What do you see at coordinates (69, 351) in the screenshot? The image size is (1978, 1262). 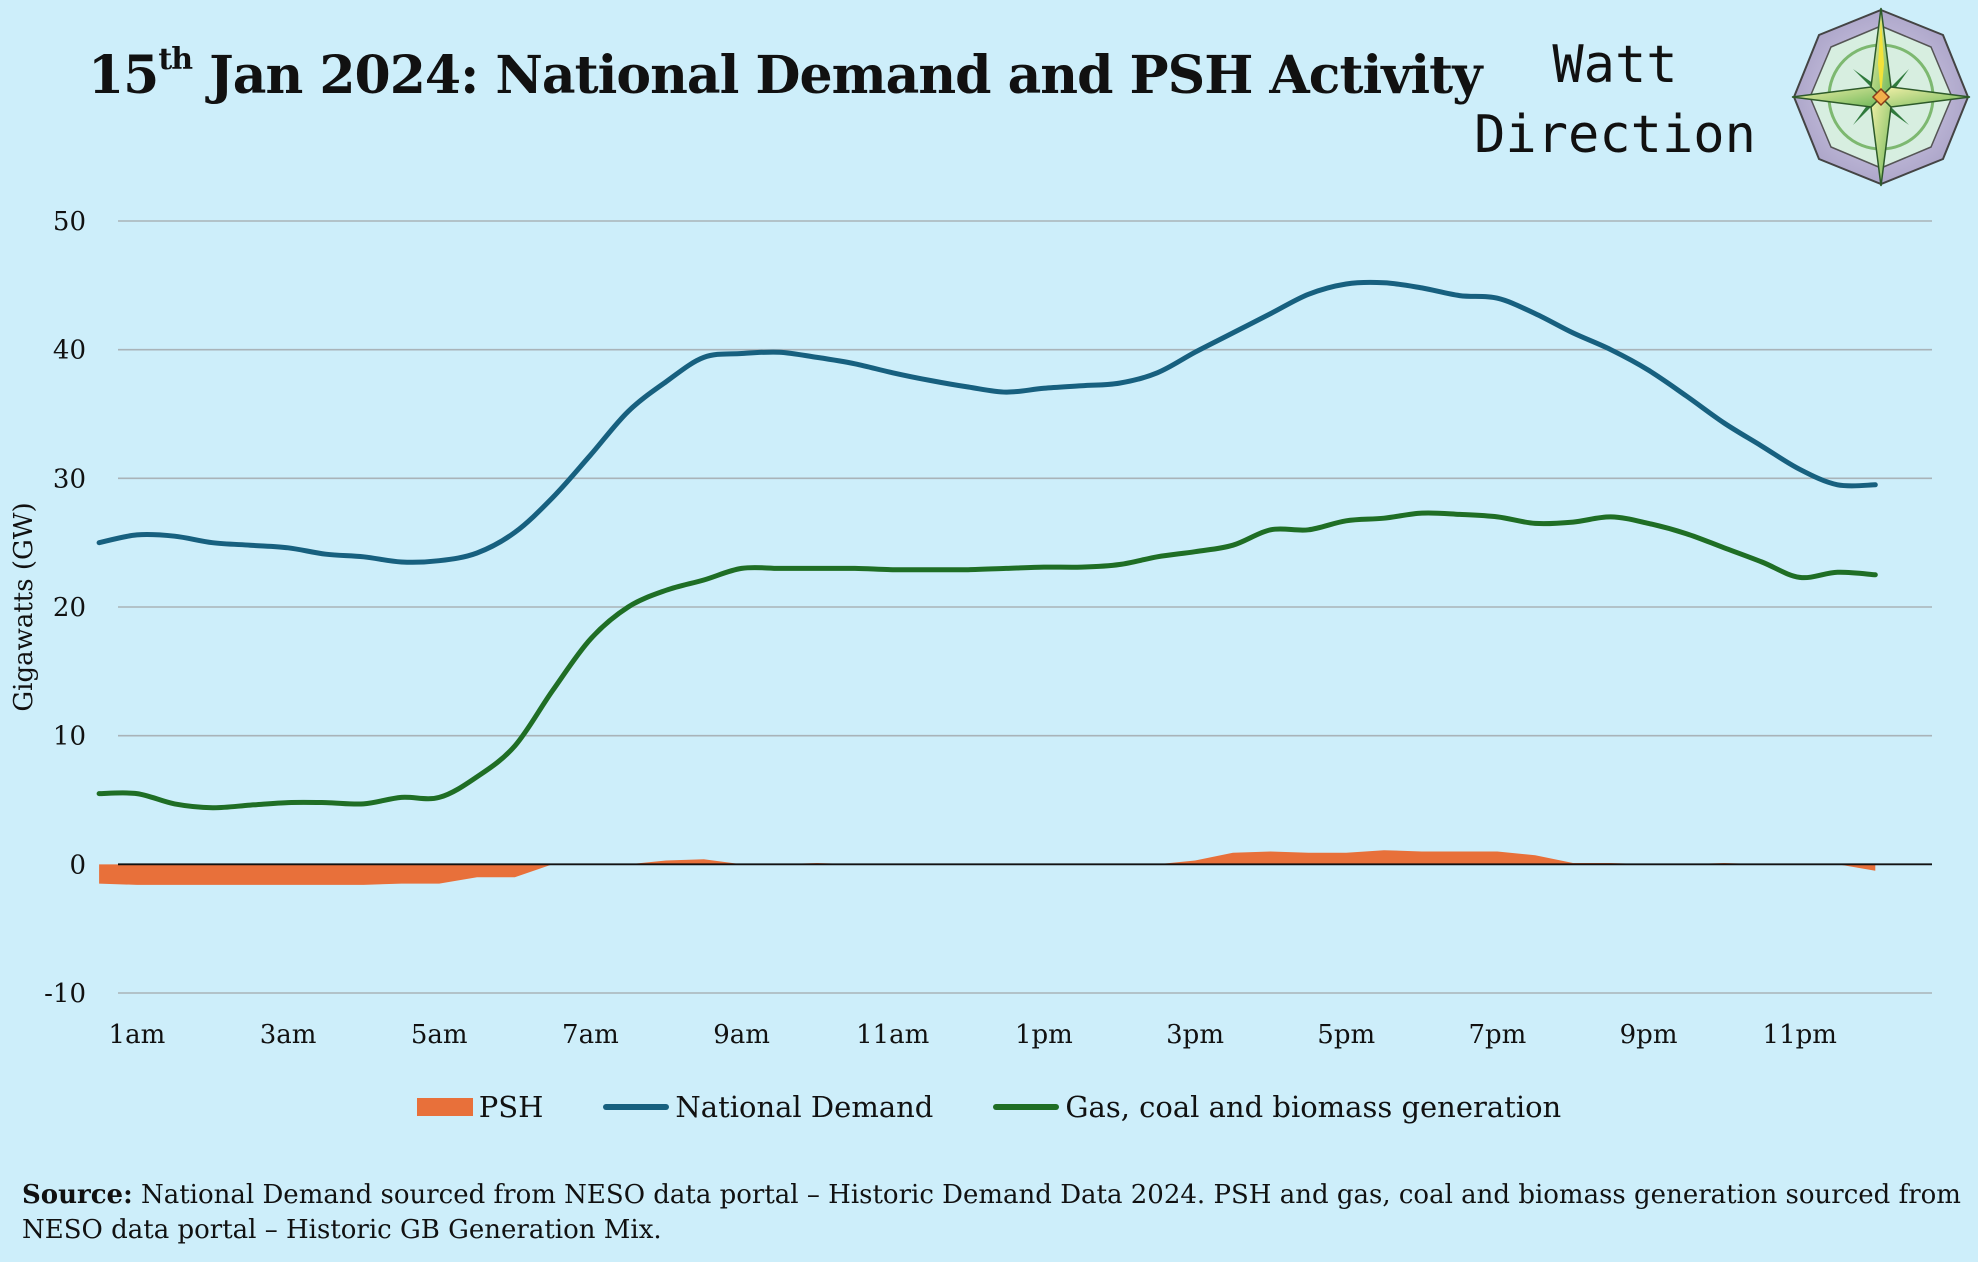 I see `y-tick-label: 40` at bounding box center [69, 351].